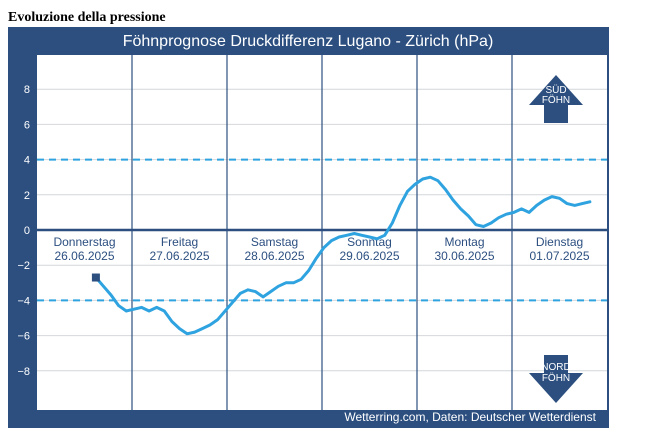 The image size is (646, 448). Describe the element at coordinates (555, 90) in the screenshot. I see `sued-foehn-label-1: SÜD` at that location.